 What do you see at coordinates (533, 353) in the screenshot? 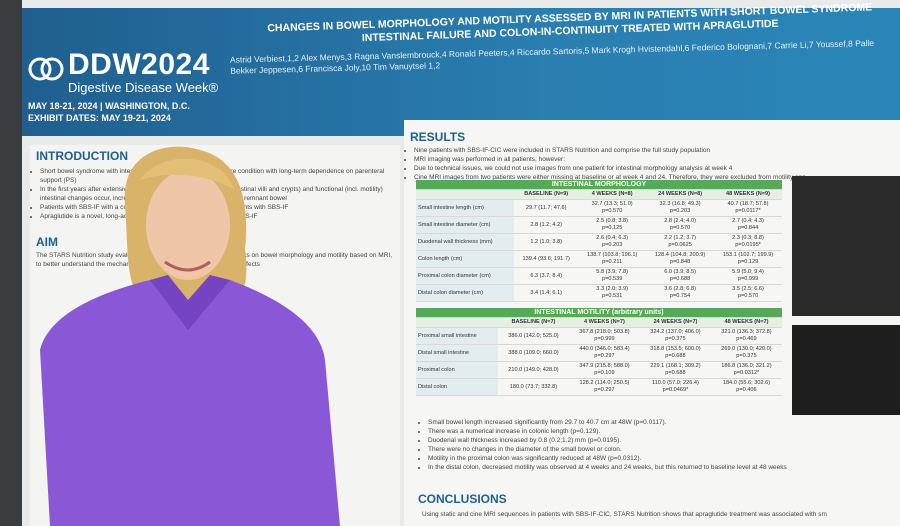
I see `cell: 388.0 (109.0; 660.0)` at bounding box center [533, 353].